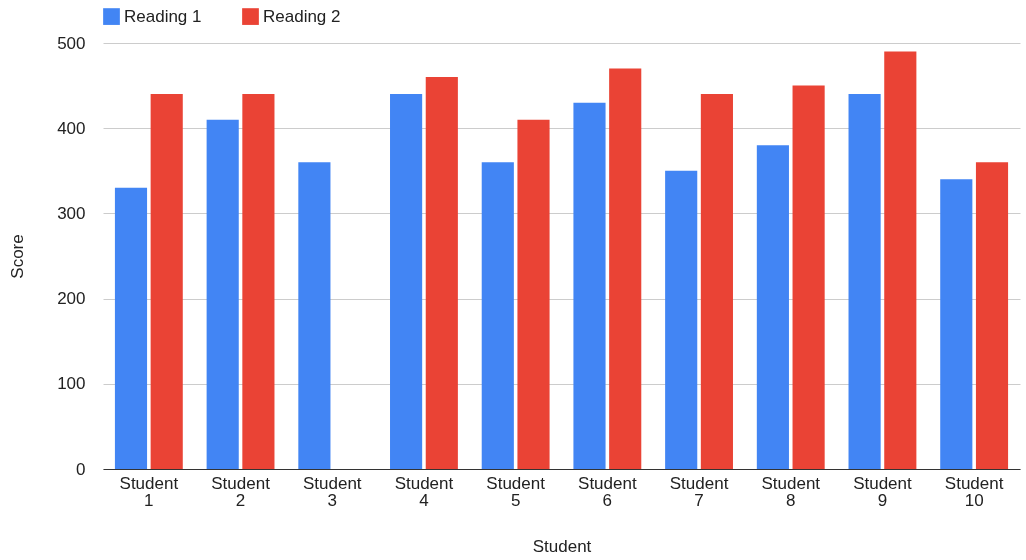  What do you see at coordinates (241, 491) in the screenshot?
I see `x-tick-label: Student 2` at bounding box center [241, 491].